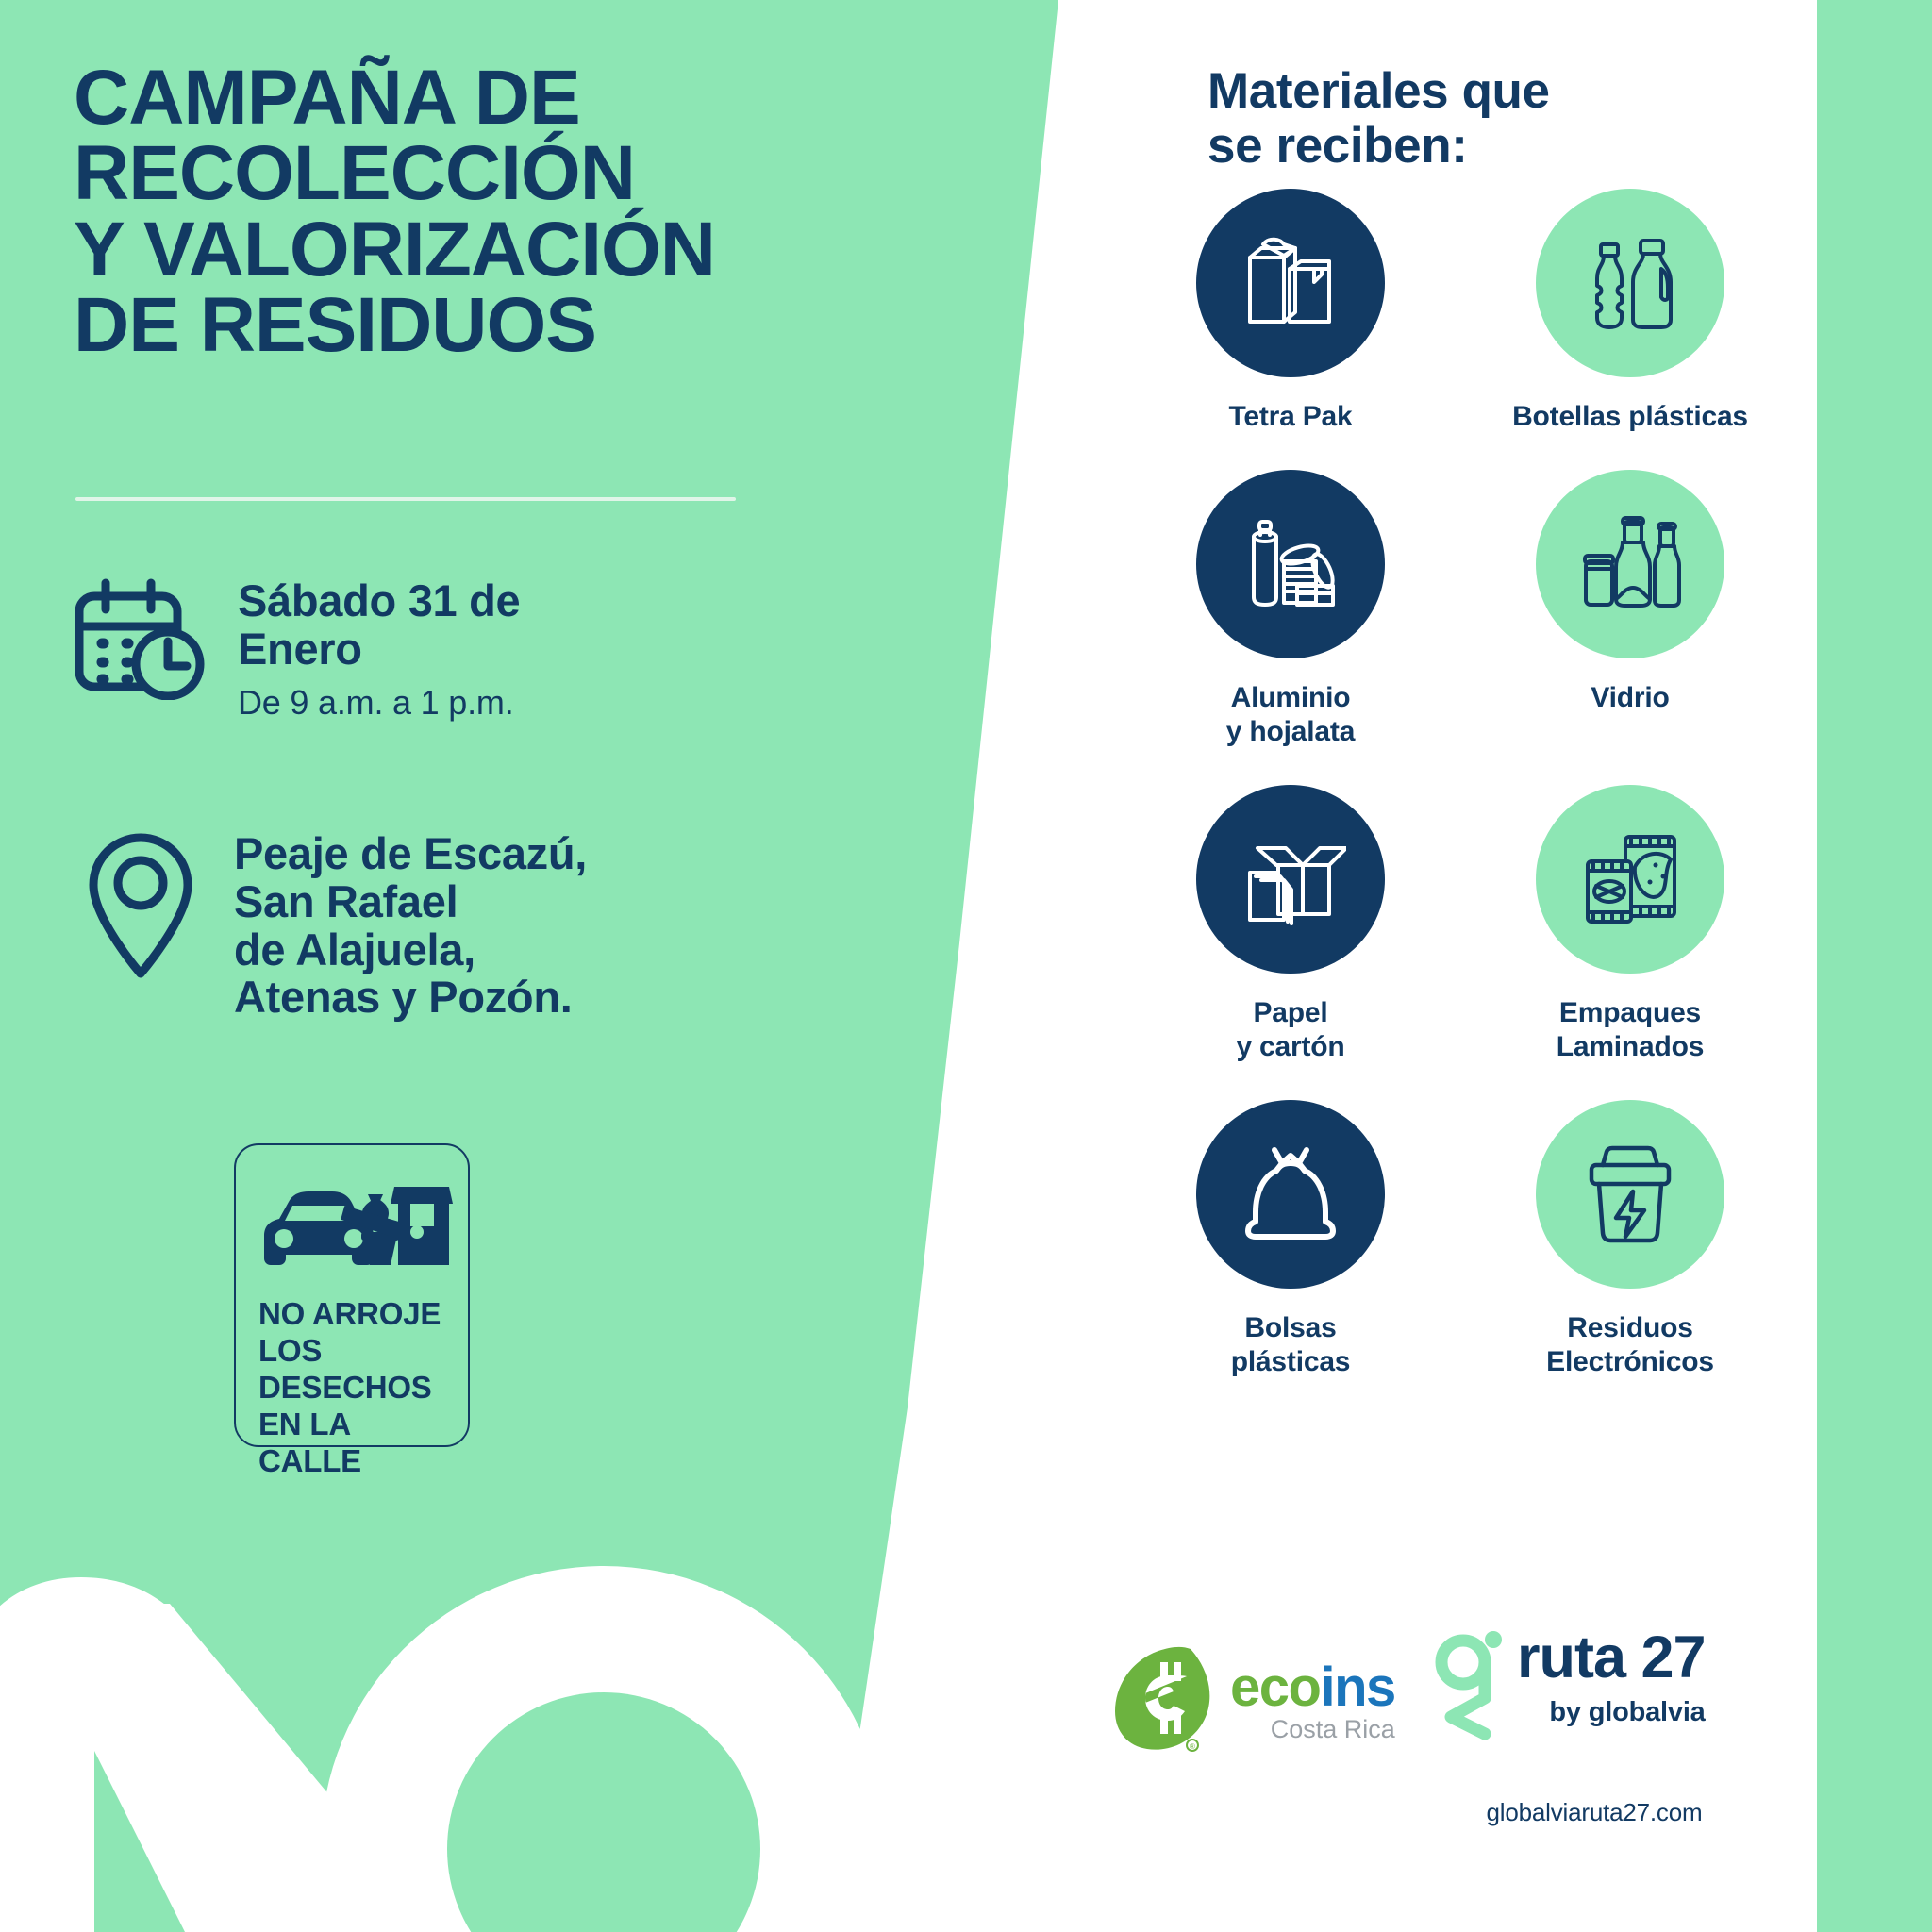 This screenshot has height=1932, width=1932. I want to click on ecoins-ins-text: ins, so click(1358, 1687).